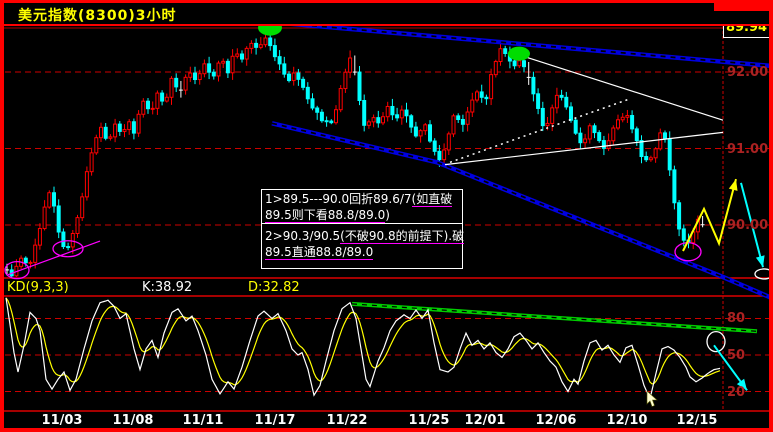 The height and width of the screenshot is (432, 773). Describe the element at coordinates (38, 287) in the screenshot. I see `kd-indicator-name: KD(9,3,3)` at that location.